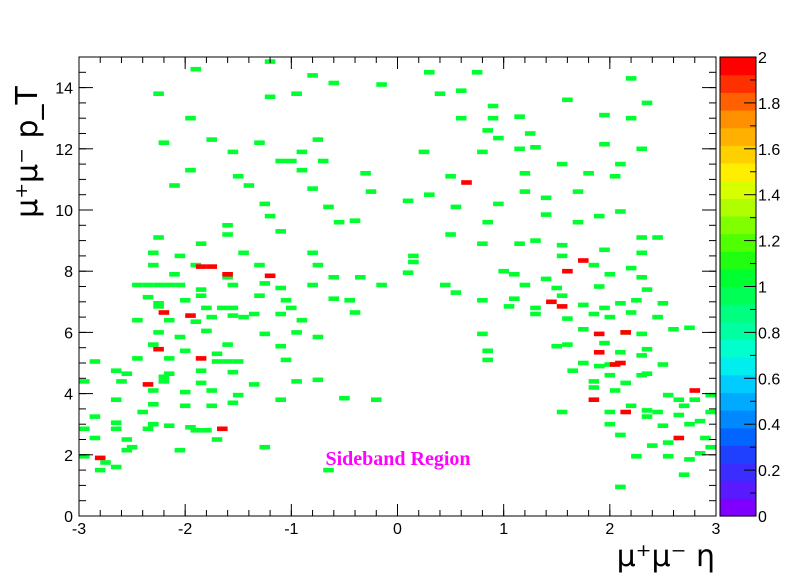 The image size is (796, 574). I want to click on color-scale-bar: 0 0.2 0.4 0.6 0.8 1 1.2 1.4 1.6 1.8 2, so click(749, 288).